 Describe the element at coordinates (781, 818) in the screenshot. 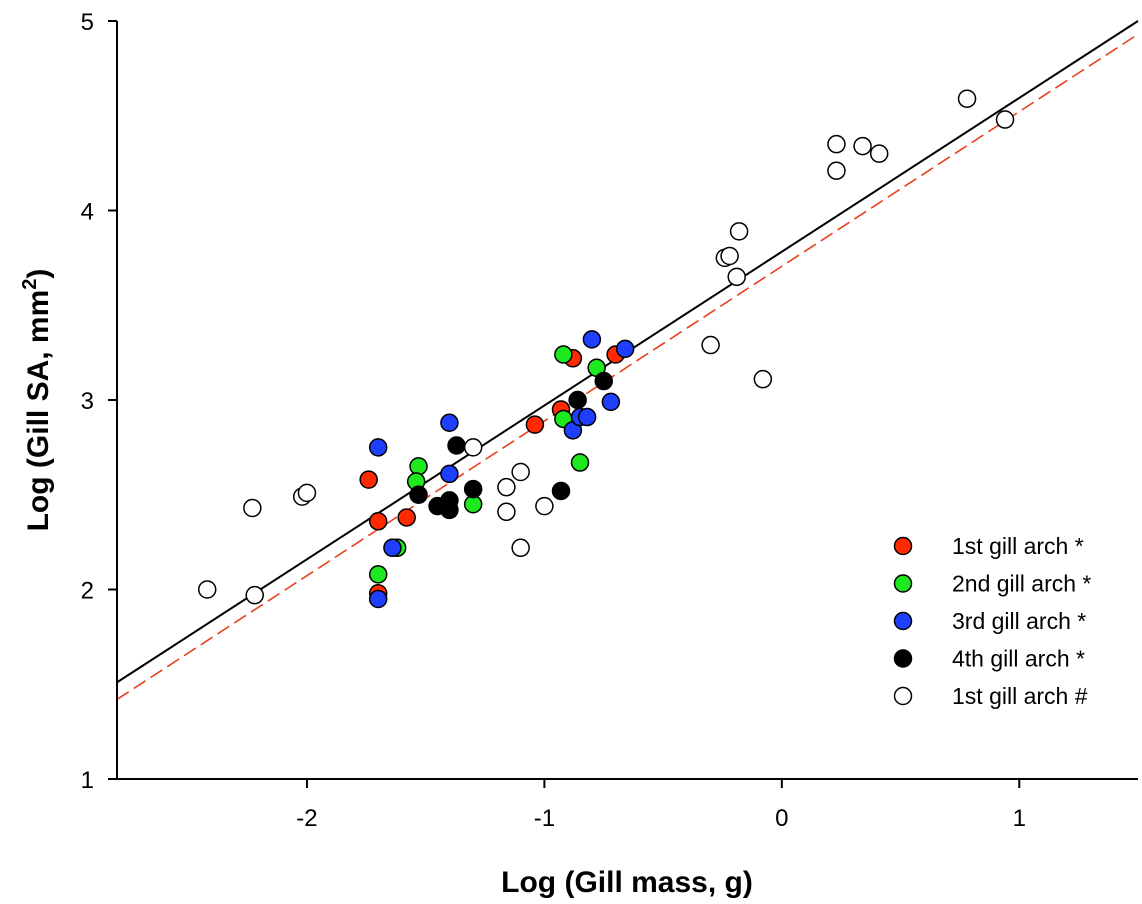

I see `x-tick-label: 0` at that location.